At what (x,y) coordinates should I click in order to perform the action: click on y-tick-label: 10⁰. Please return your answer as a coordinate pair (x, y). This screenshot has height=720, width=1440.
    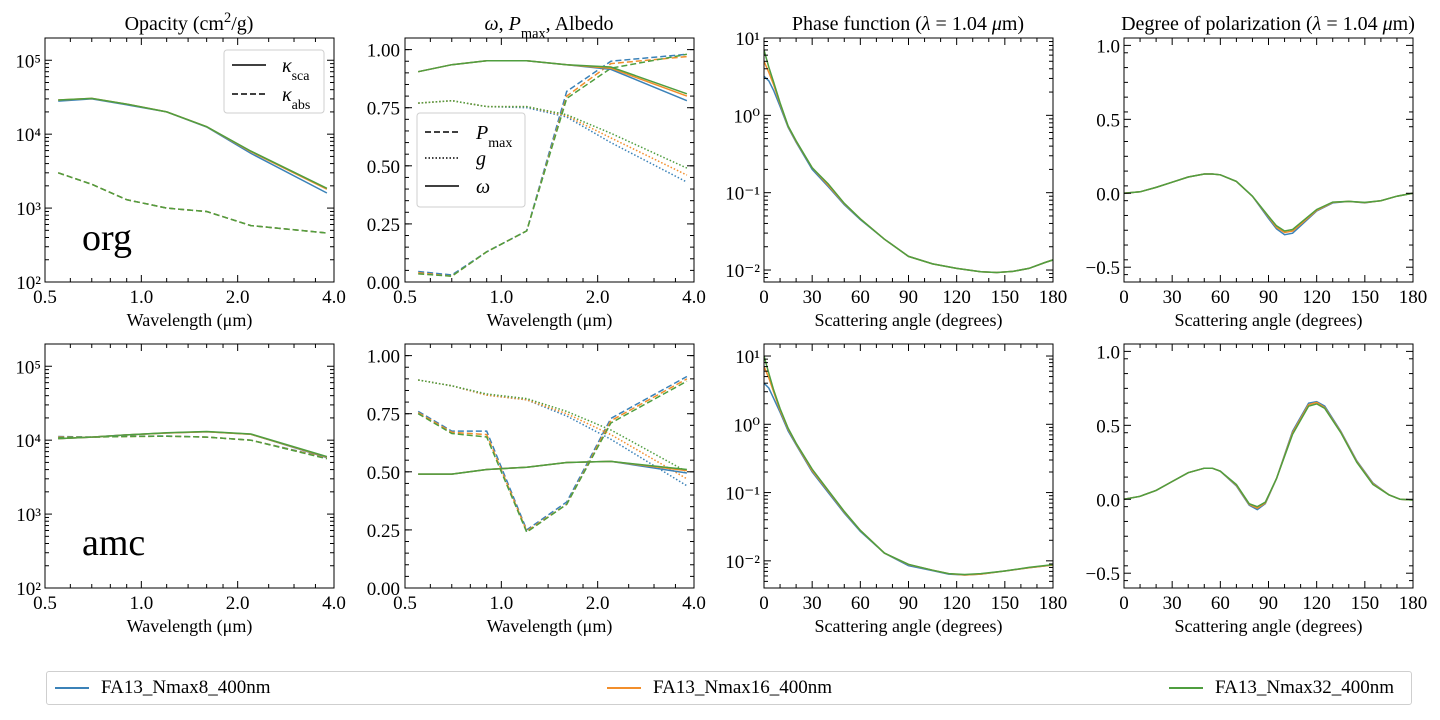
    Looking at the image, I should click on (746, 116).